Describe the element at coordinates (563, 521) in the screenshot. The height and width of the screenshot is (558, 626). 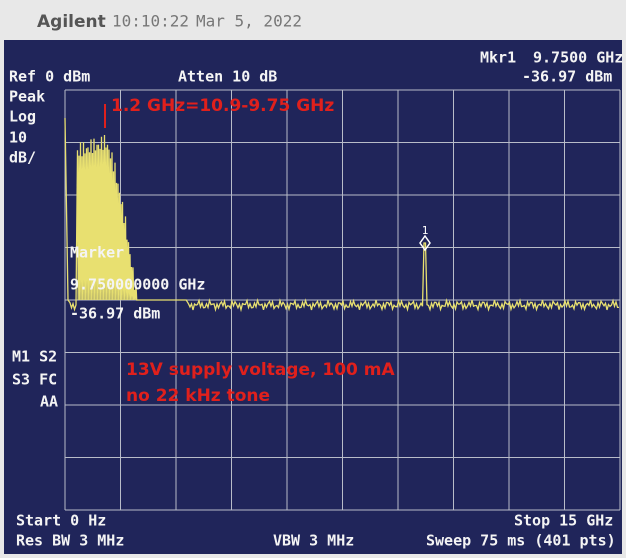
I see `stop-freq: Stop 15 GHz` at that location.